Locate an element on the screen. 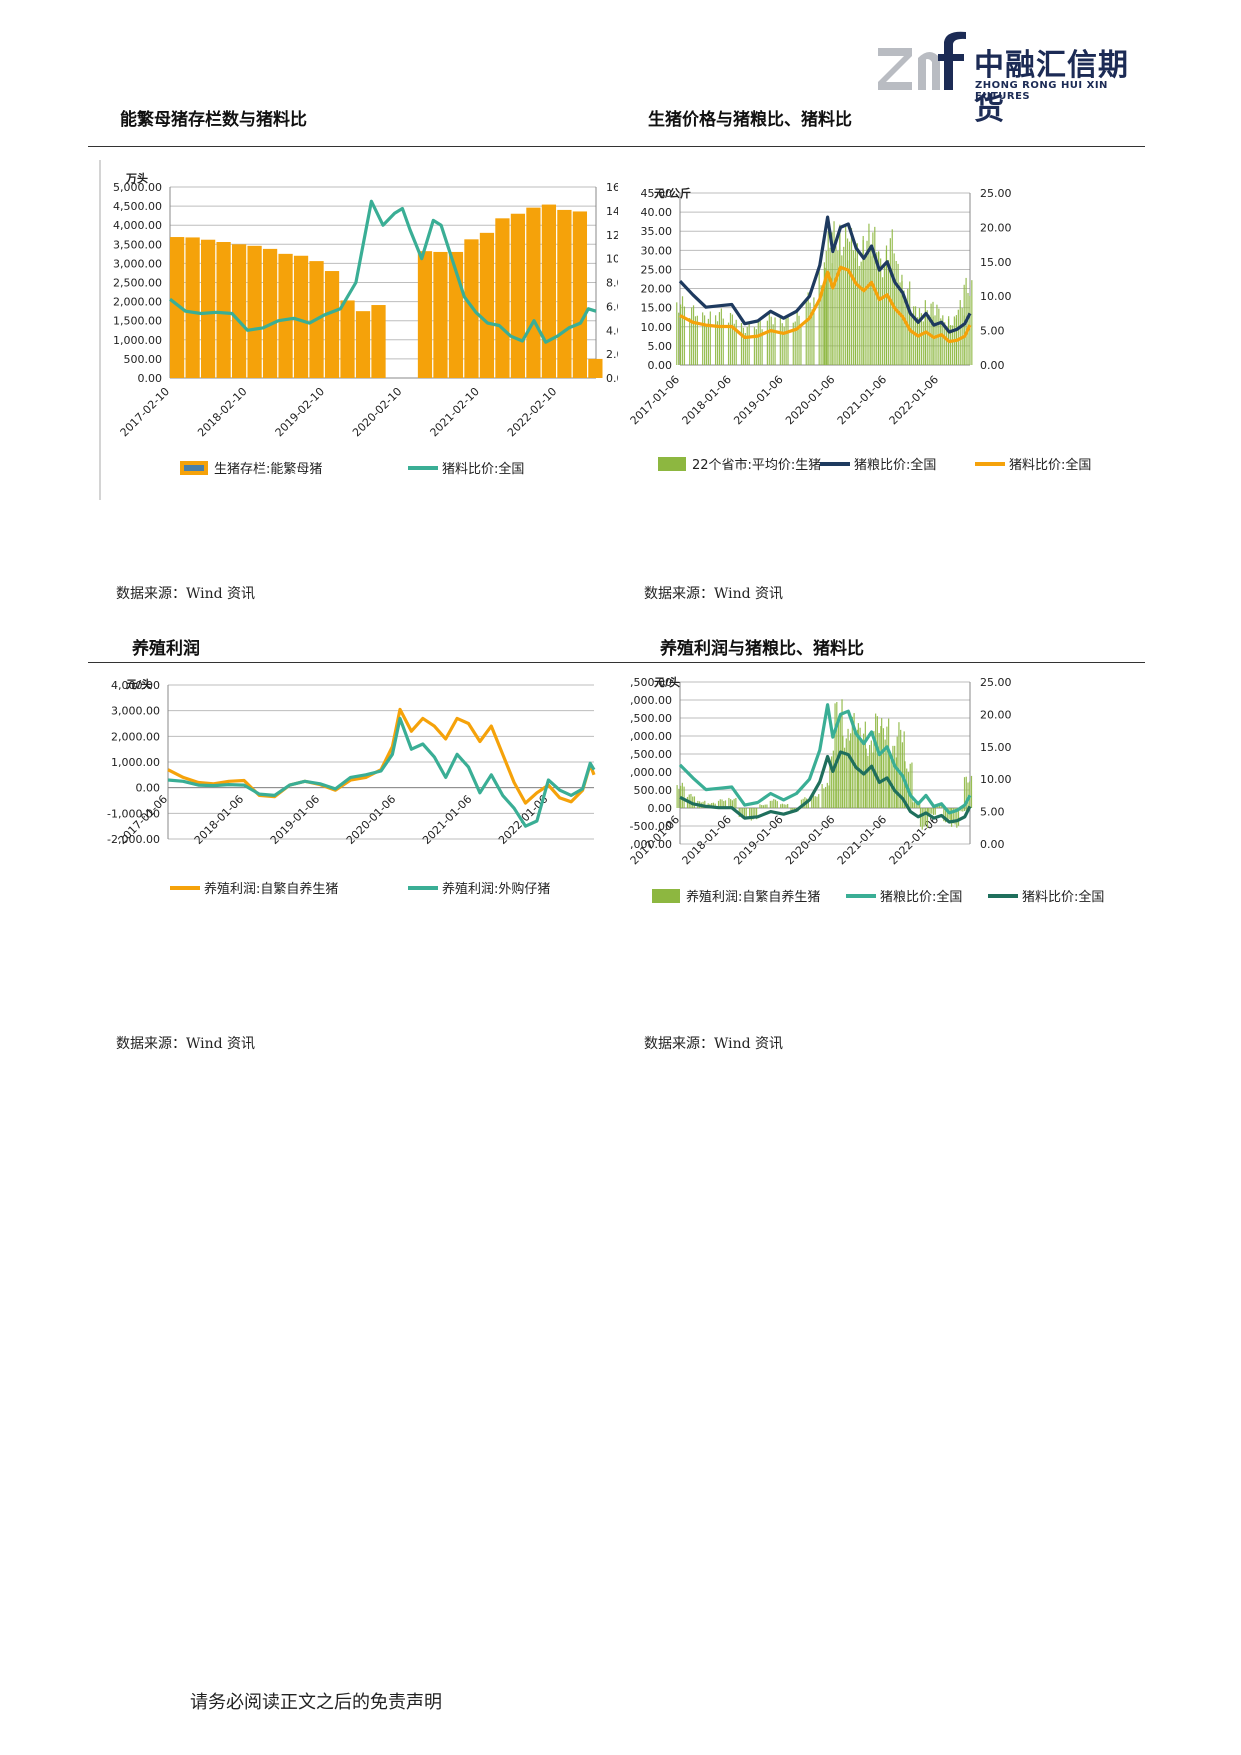 The image size is (1241, 1755). y-left-tick-label: 30.00 is located at coordinates (657, 250).